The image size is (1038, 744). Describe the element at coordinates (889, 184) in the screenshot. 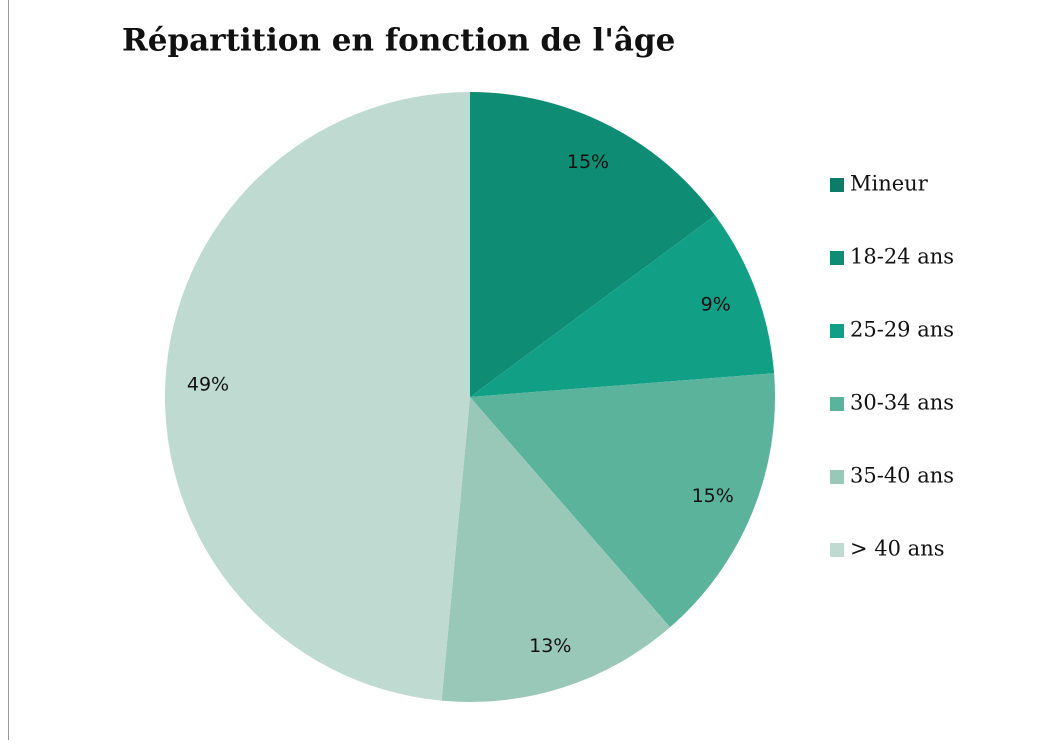

I see `legend-label: Mineur` at that location.